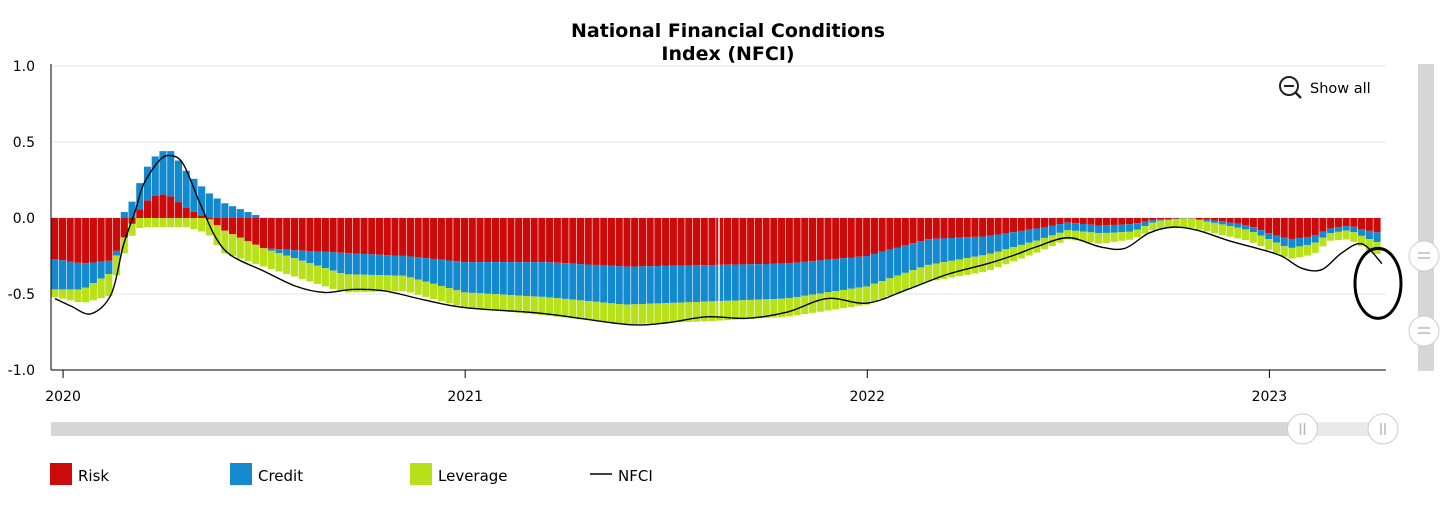 This screenshot has height=511, width=1456. Describe the element at coordinates (727, 54) in the screenshot. I see `chart-title-line-2: Index (NFCI)` at that location.